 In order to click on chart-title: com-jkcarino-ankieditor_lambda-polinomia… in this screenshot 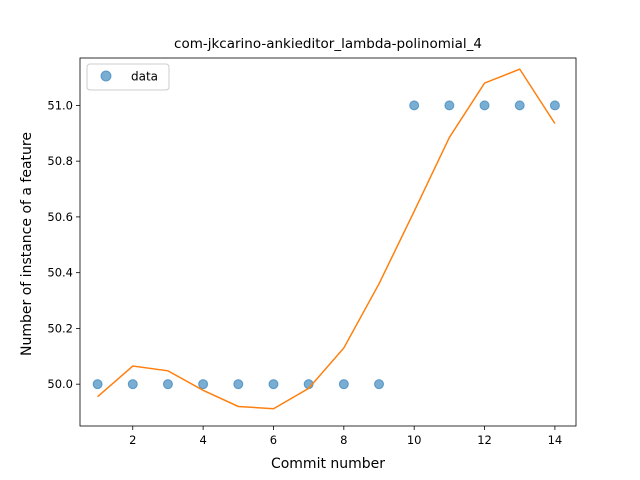, I will do `click(328, 44)`.